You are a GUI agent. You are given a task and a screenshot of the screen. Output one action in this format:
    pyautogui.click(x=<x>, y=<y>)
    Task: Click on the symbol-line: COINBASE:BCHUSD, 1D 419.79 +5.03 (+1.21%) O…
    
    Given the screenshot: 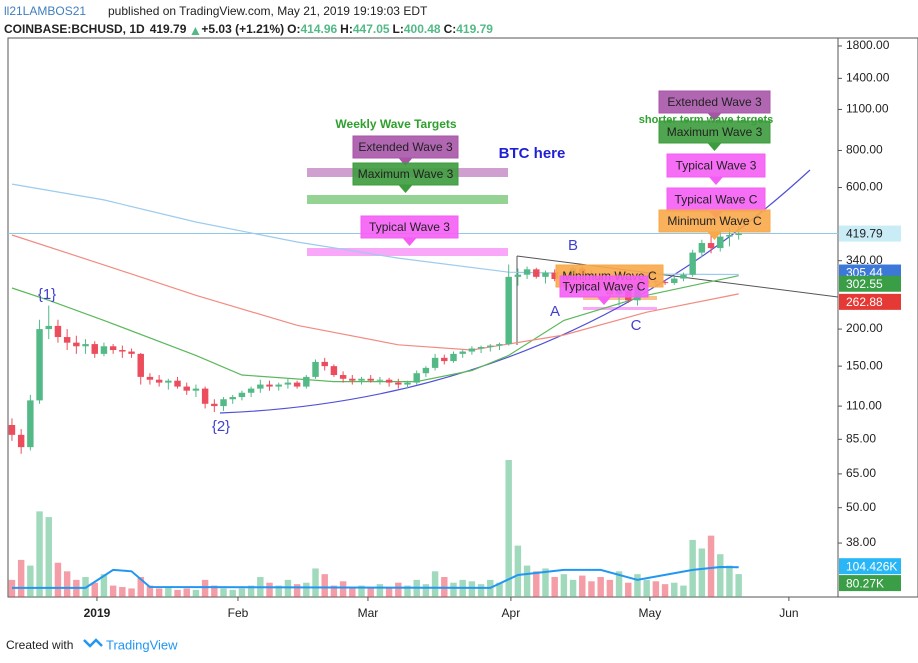 What is the action you would take?
    pyautogui.click(x=248, y=29)
    